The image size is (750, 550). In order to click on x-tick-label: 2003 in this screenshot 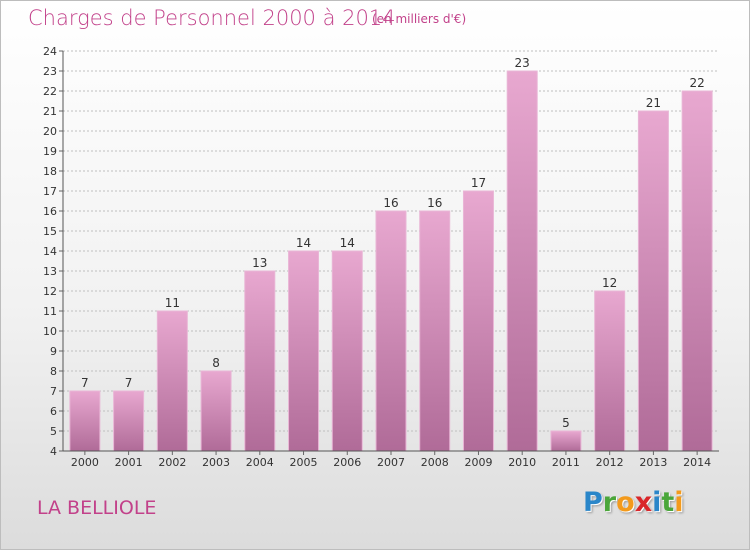, I will do `click(216, 462)`.